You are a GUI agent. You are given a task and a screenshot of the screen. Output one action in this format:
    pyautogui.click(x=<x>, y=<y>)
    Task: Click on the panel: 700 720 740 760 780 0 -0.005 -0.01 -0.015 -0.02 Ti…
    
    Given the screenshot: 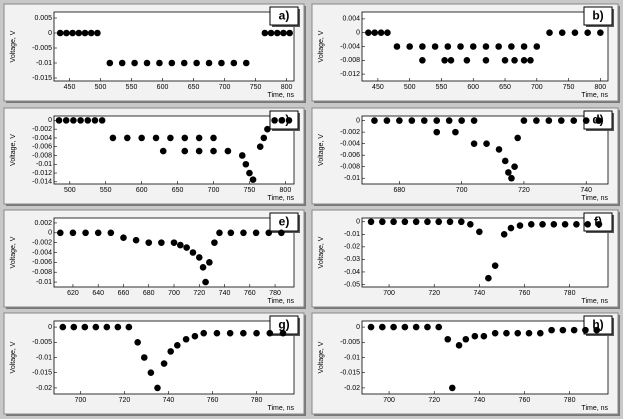 What is the action you would take?
    pyautogui.click(x=465, y=364)
    